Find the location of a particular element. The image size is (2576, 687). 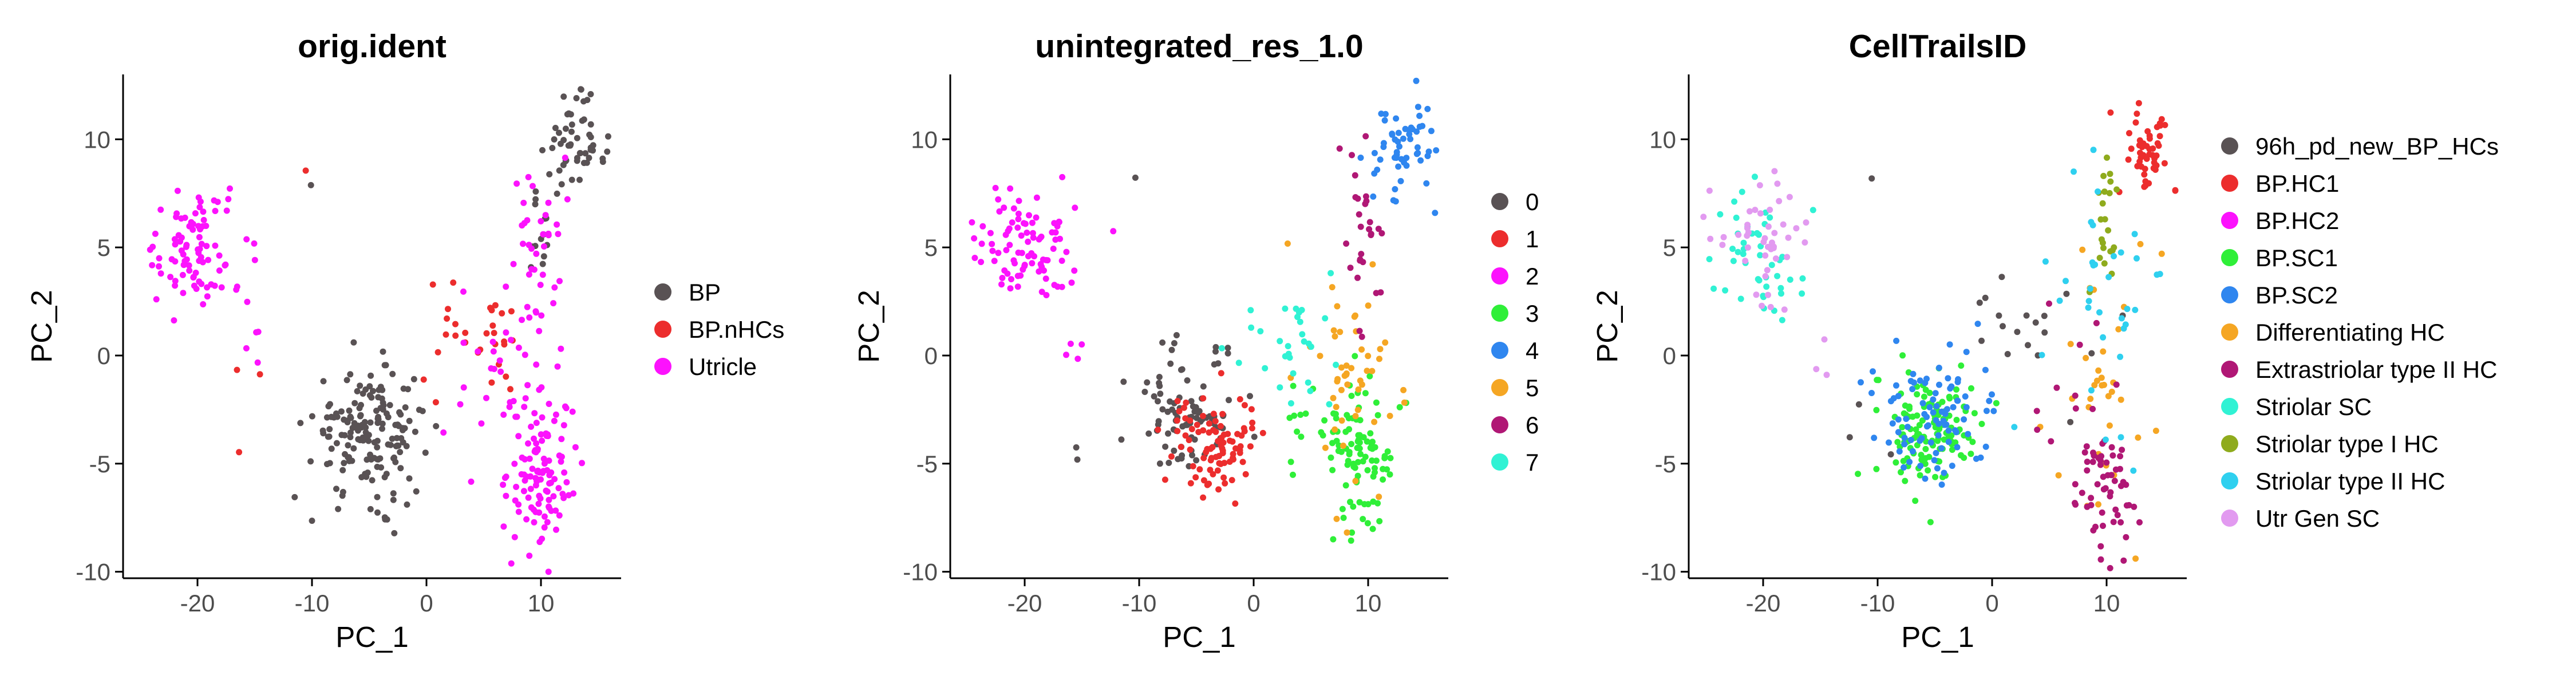

data-points is located at coordinates (379, 331).